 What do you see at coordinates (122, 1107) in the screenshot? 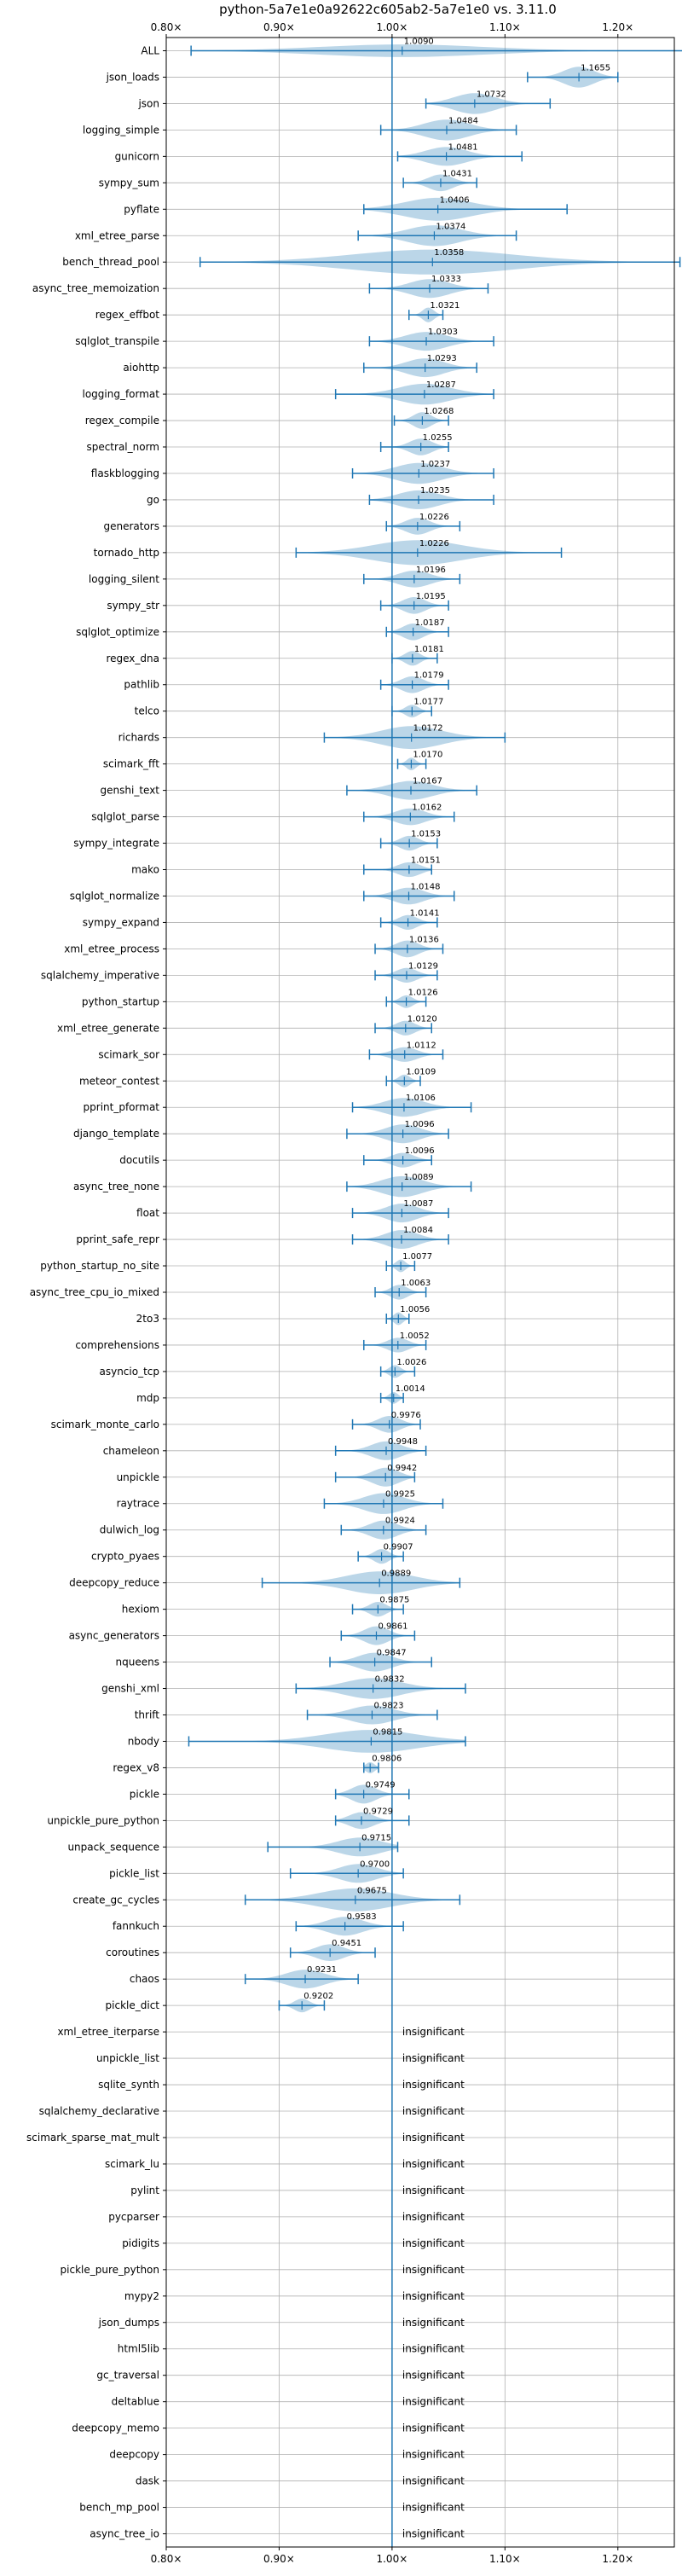
I see `benchmark-label: pprint_pformat` at bounding box center [122, 1107].